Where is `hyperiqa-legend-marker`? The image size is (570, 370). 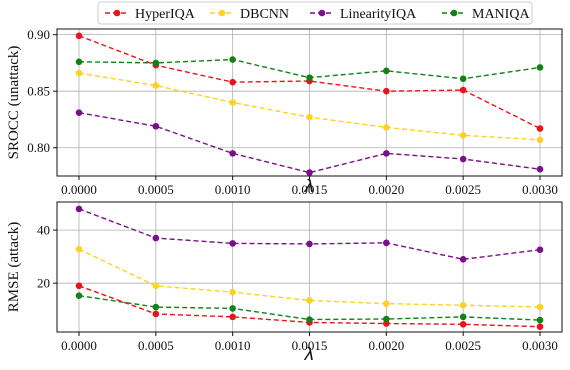 hyperiqa-legend-marker is located at coordinates (117, 13).